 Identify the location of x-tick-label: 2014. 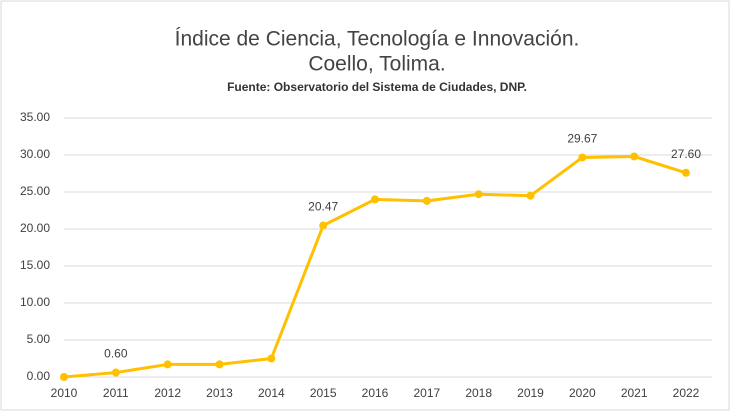
(271, 393).